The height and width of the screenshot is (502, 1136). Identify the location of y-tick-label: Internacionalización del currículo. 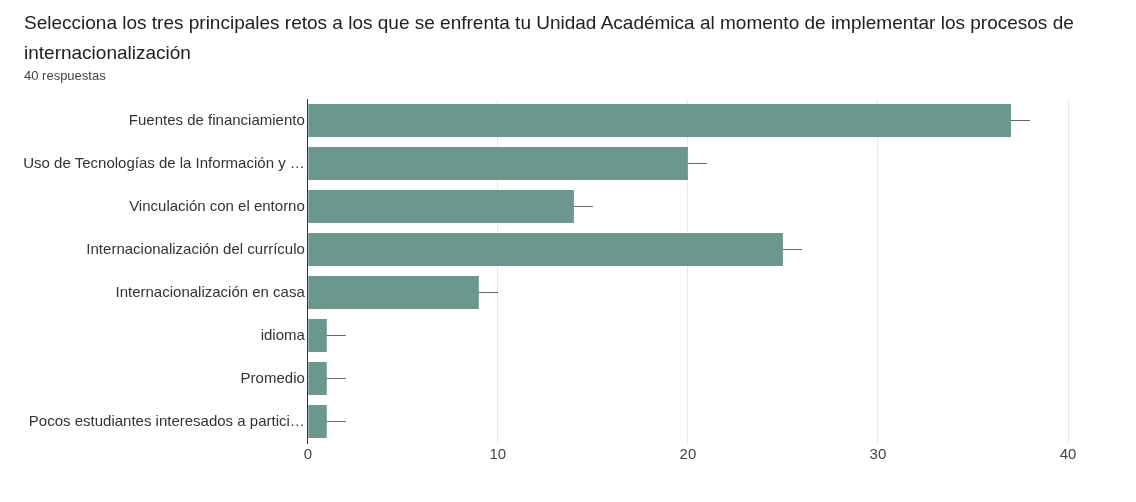
(195, 248).